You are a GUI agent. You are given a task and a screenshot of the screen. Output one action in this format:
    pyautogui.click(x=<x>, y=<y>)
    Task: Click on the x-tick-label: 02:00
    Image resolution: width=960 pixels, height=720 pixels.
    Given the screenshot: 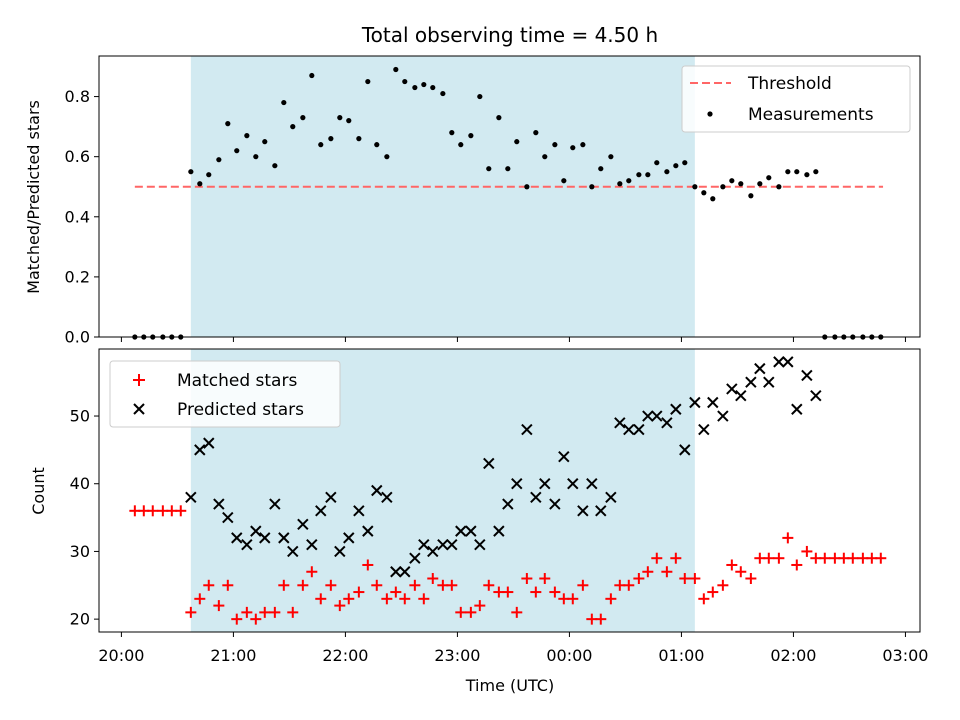 What is the action you would take?
    pyautogui.click(x=793, y=655)
    